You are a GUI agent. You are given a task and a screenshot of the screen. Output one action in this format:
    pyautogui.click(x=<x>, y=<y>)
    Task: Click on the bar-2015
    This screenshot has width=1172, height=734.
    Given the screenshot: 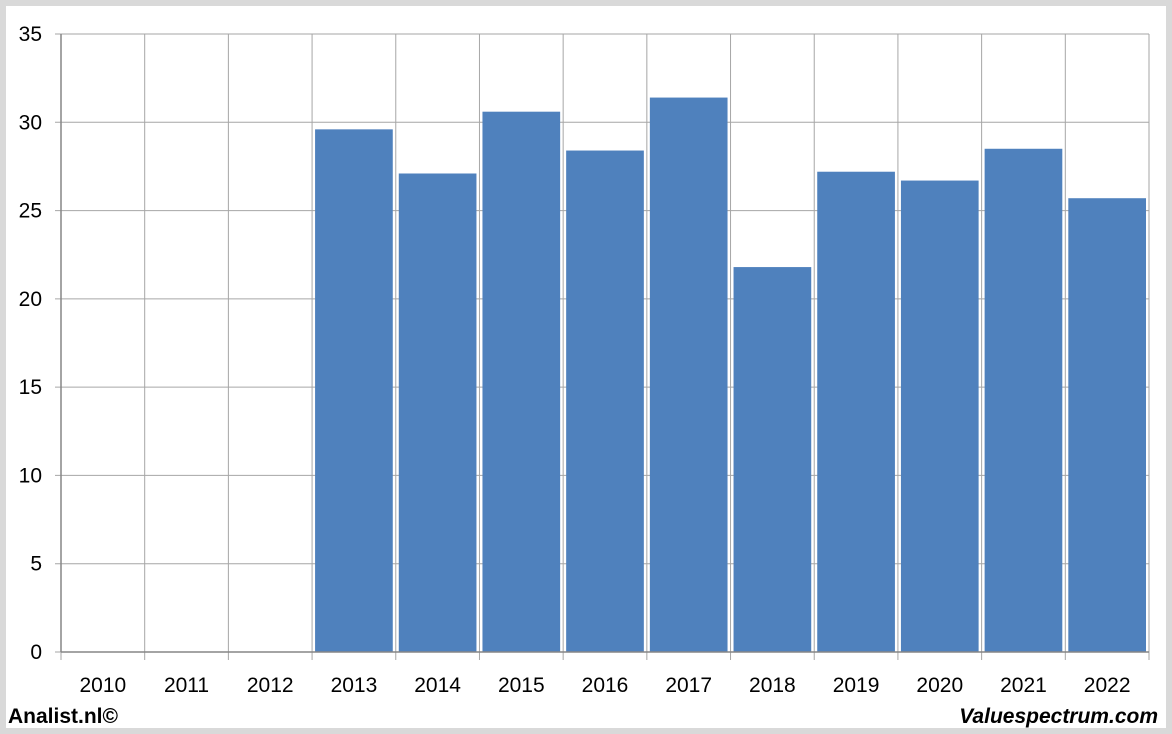 What is the action you would take?
    pyautogui.click(x=521, y=382)
    